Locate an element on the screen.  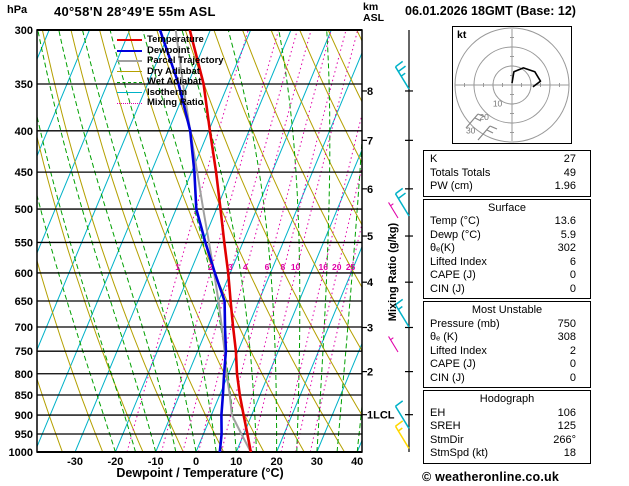
hodograph-ring is located at coordinates (512, 85).